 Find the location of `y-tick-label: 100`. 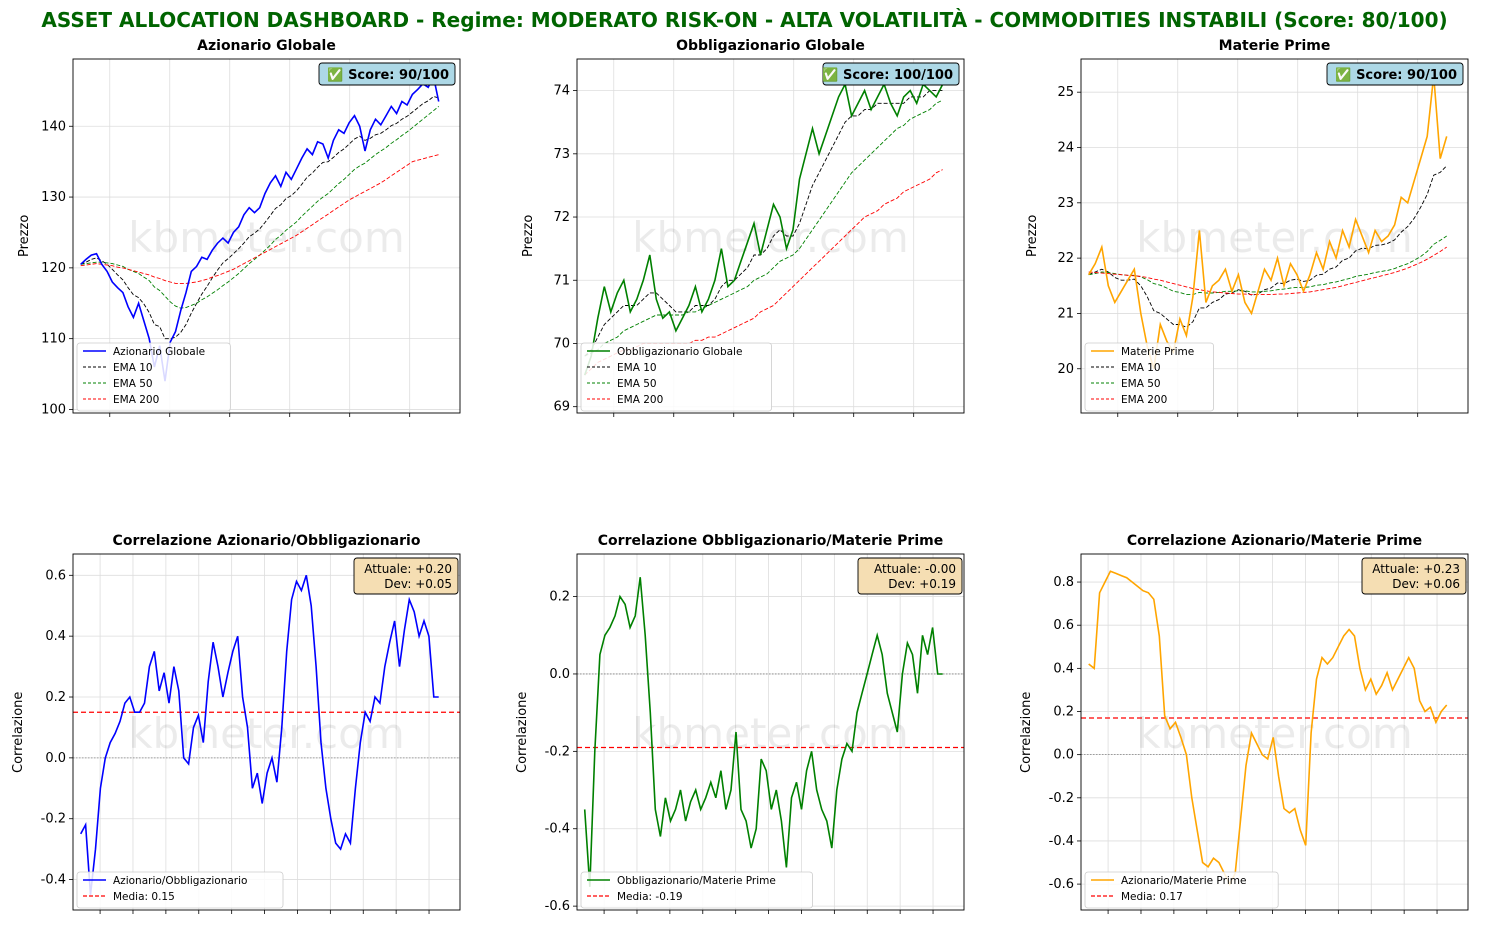

y-tick-label: 100 is located at coordinates (53, 409).